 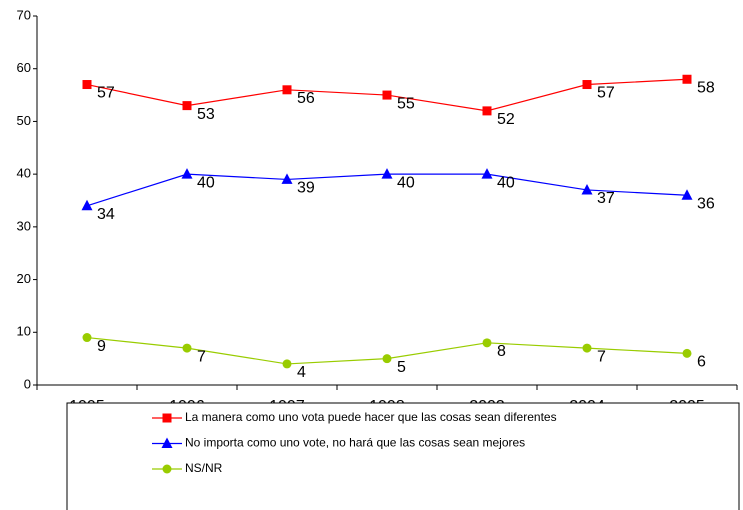 I want to click on y-tick-label: 30, so click(x=24, y=225).